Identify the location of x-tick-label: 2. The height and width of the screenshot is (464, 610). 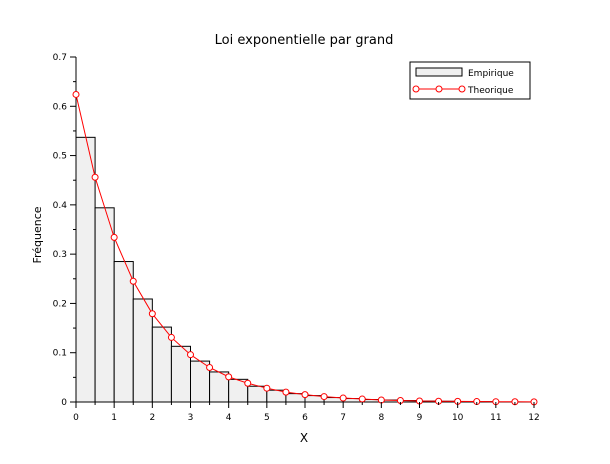
(152, 418).